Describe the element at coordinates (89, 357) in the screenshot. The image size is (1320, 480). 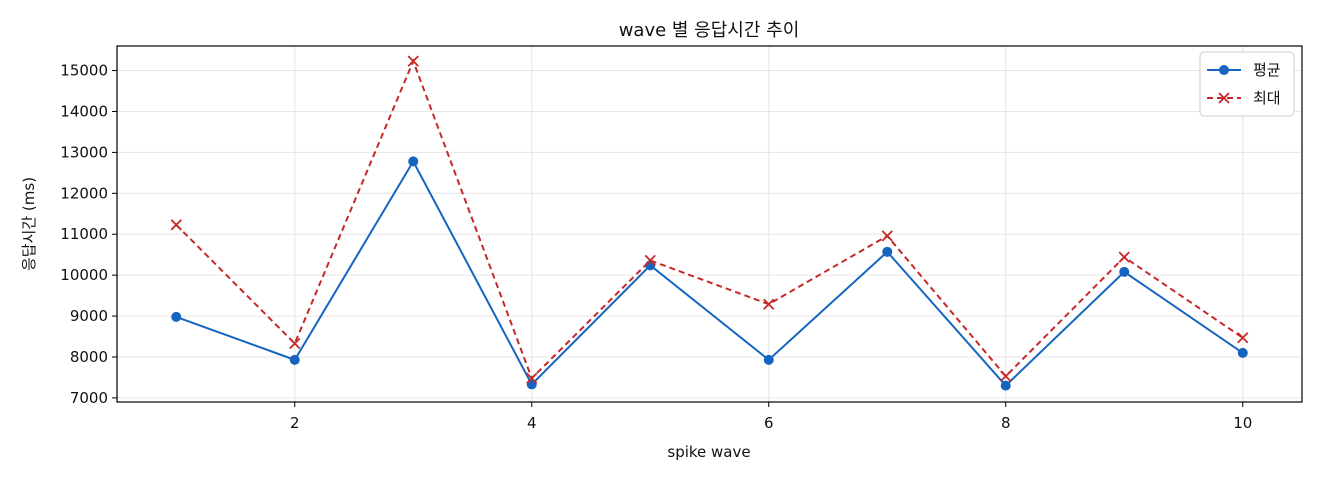
I see `y-tick-label: 8000` at that location.